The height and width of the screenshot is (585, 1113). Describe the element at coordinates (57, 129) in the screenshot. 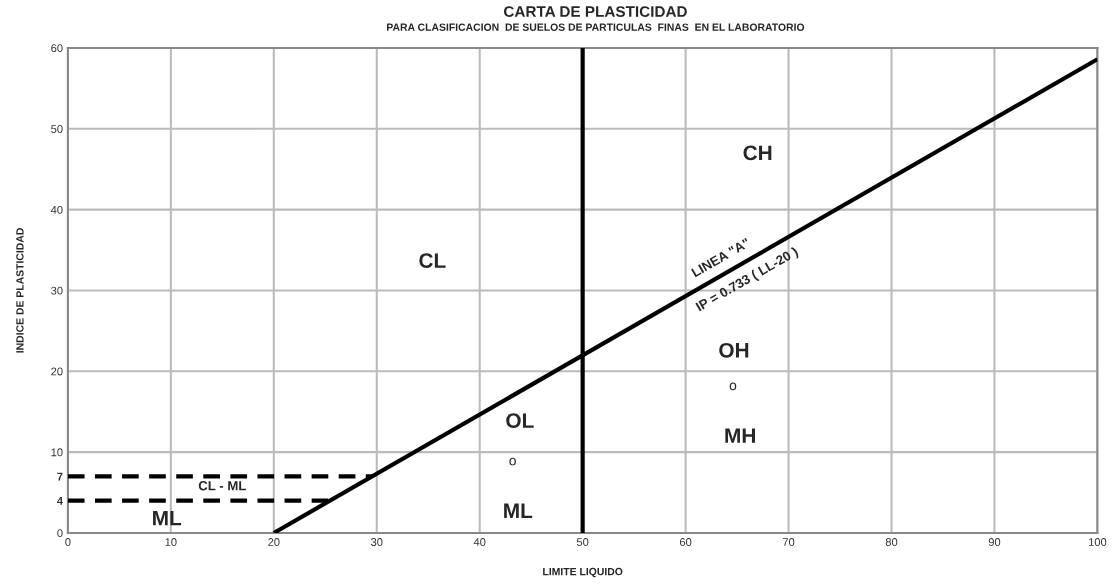

I see `y-tick-label: 50` at that location.